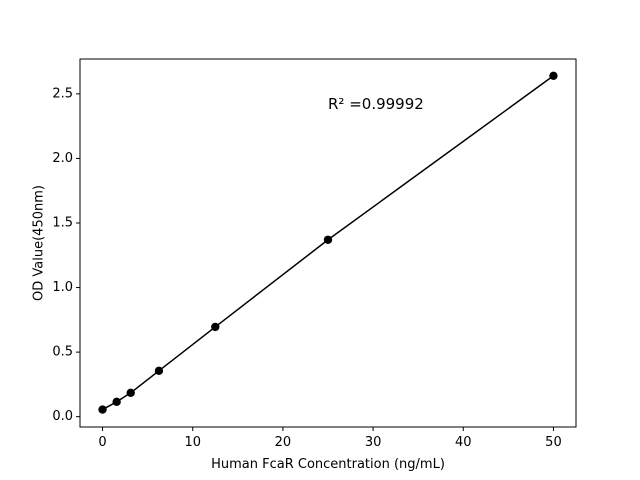 This screenshot has height=480, width=640. What do you see at coordinates (62, 416) in the screenshot?
I see `y-tick-label: 0.0` at bounding box center [62, 416].